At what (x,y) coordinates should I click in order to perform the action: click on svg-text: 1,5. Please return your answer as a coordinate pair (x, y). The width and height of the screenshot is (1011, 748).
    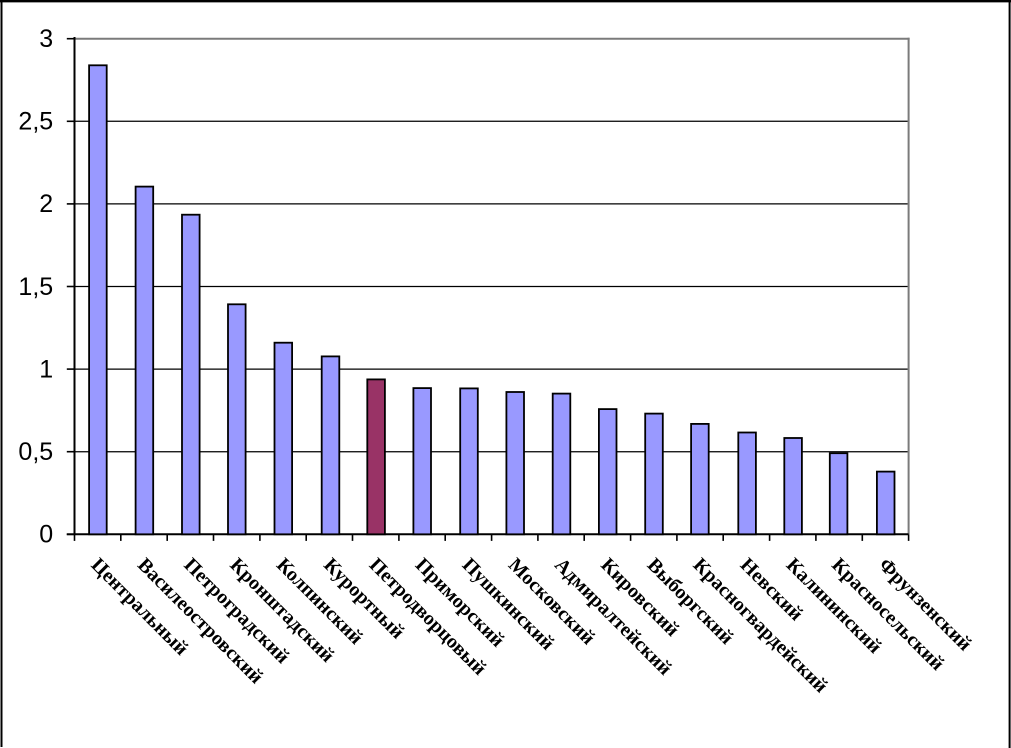
    Looking at the image, I should click on (35, 287).